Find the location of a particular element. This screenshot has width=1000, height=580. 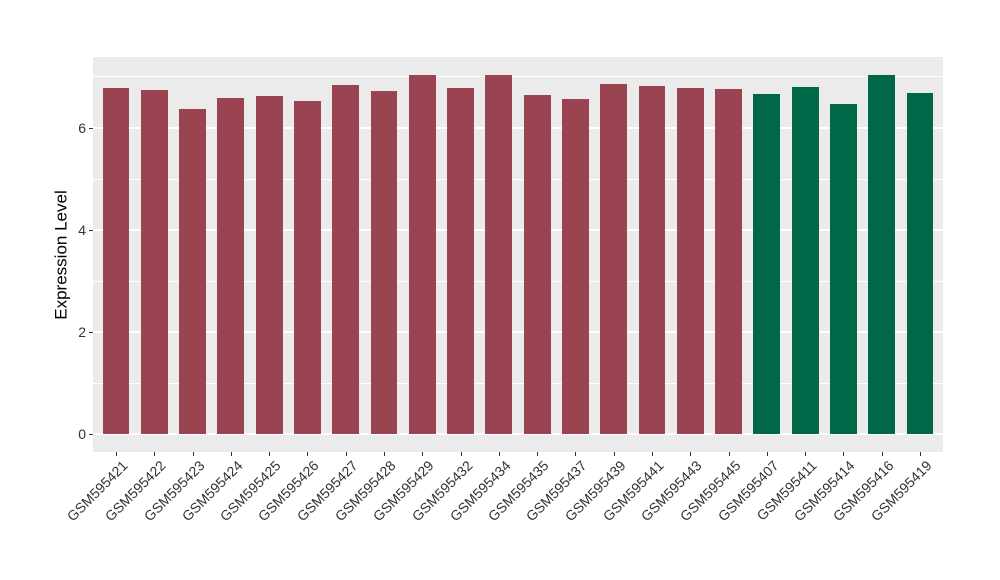

bar-GSM595429 is located at coordinates (422, 255).